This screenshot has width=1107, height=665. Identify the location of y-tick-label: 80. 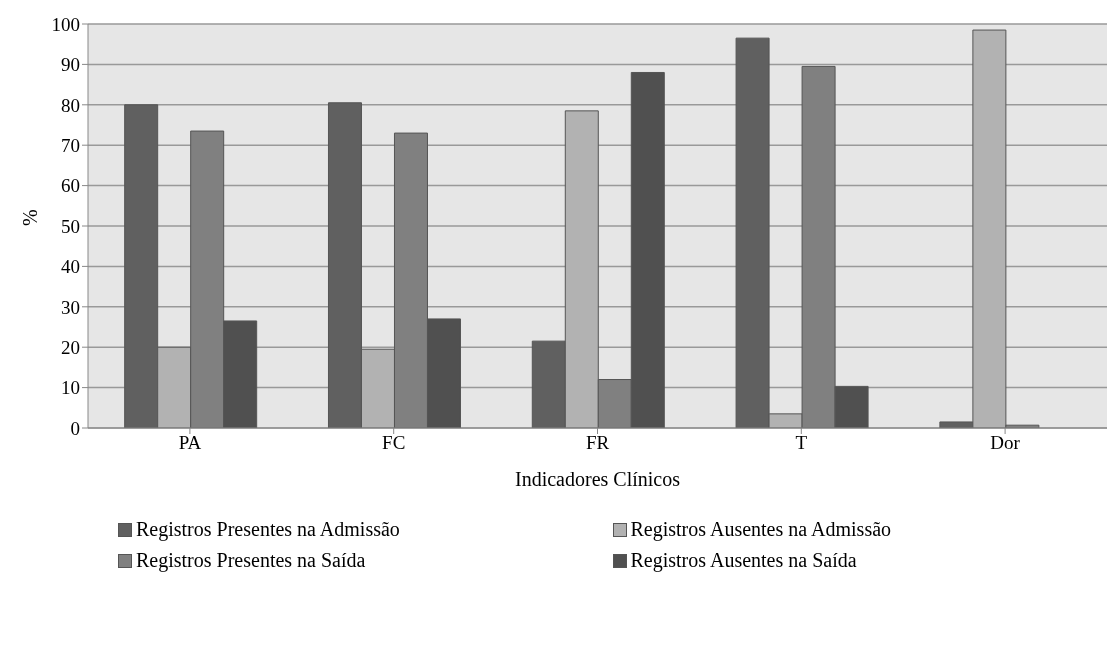
(70, 105).